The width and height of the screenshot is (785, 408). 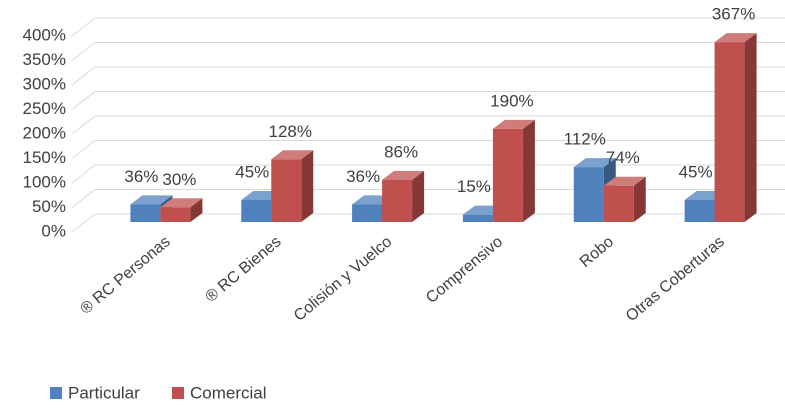 I want to click on y-tick-label: 350%, so click(x=44, y=59).